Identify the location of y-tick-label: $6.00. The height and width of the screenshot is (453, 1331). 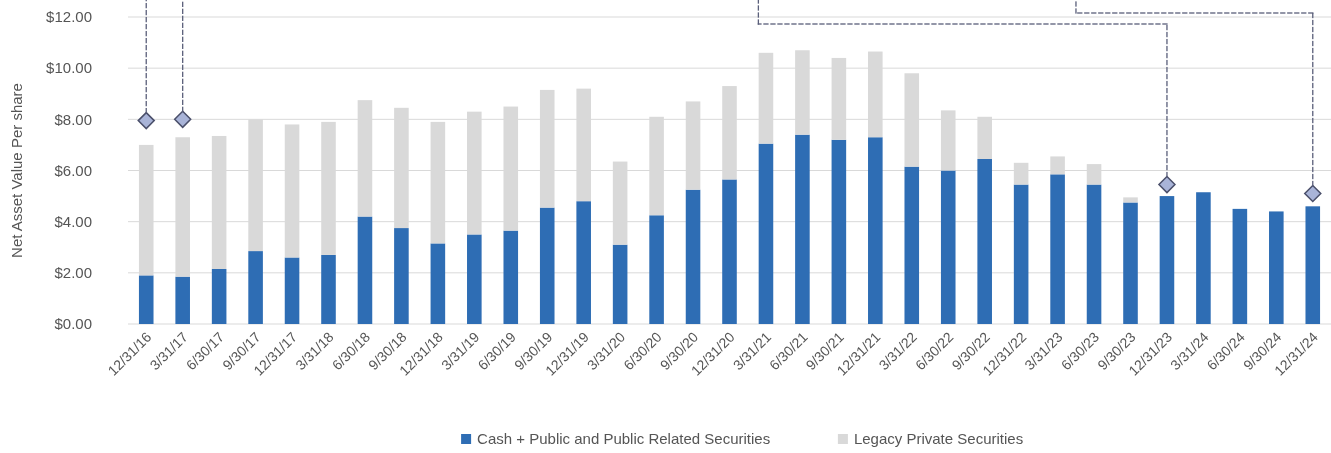
(73, 170).